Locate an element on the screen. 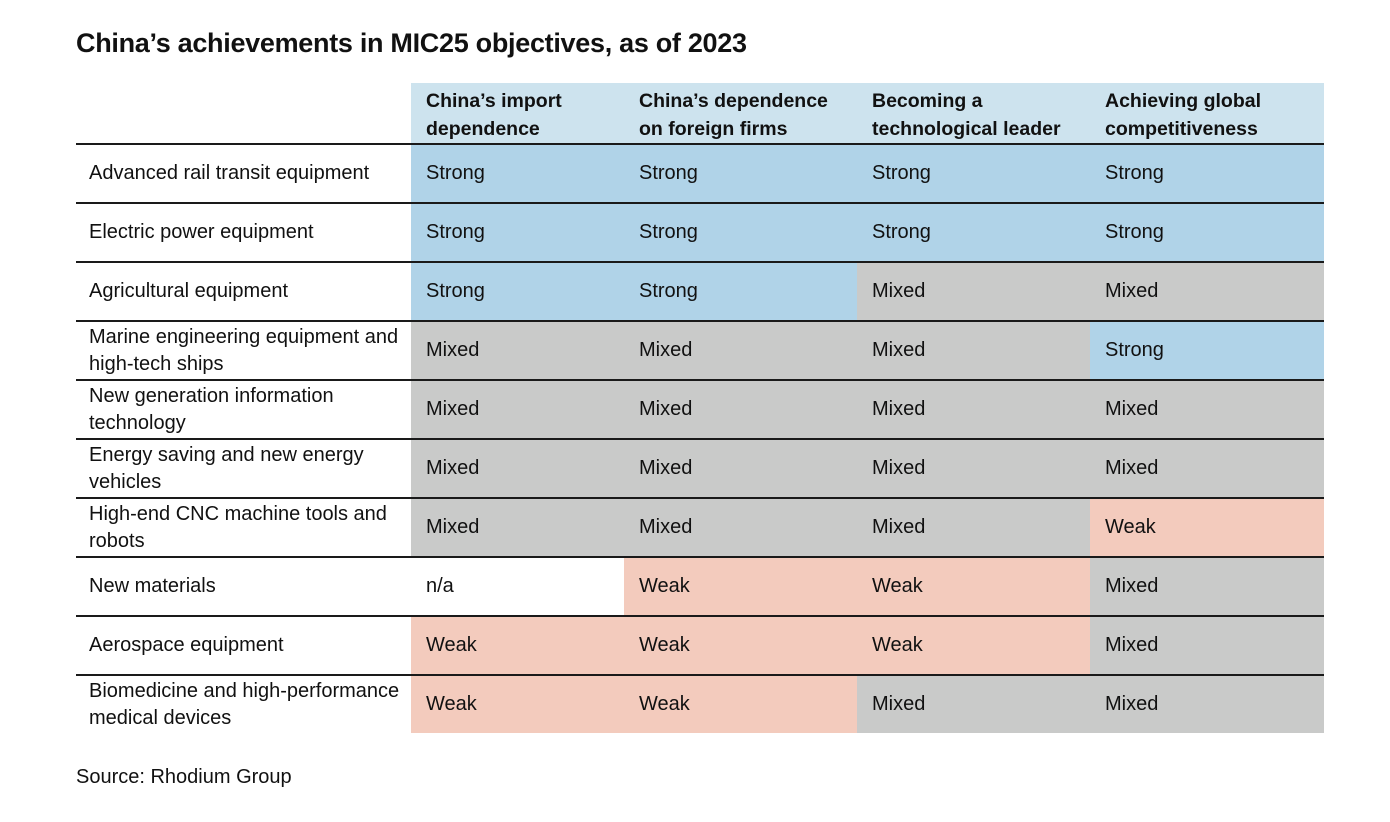 The width and height of the screenshot is (1390, 822). table-row: Aerospace equipment Weak Weak Weak Mixed is located at coordinates (700, 644).